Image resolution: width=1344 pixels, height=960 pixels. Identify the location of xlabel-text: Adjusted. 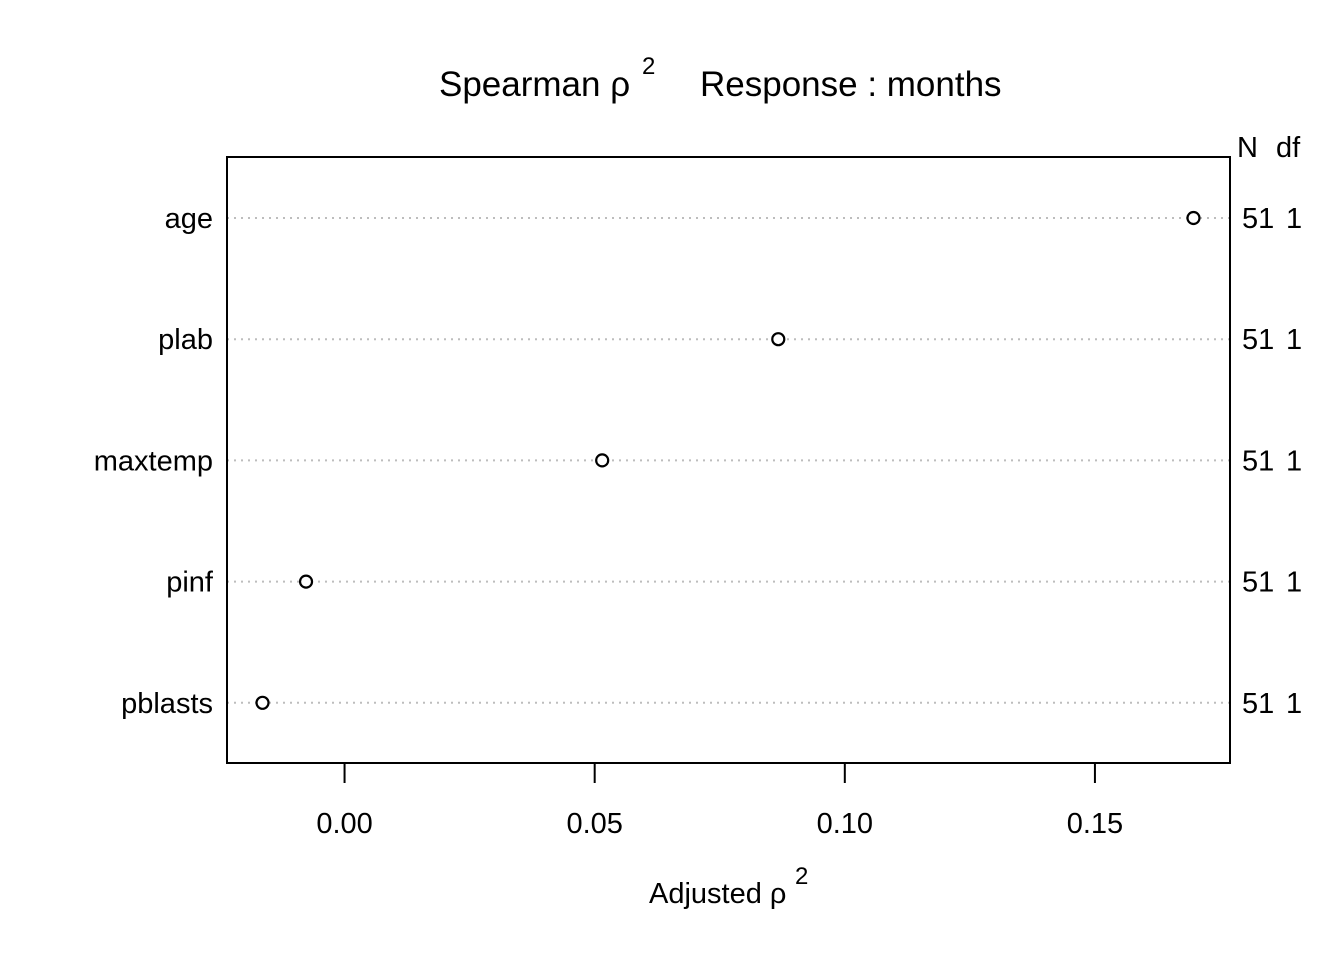
(709, 894).